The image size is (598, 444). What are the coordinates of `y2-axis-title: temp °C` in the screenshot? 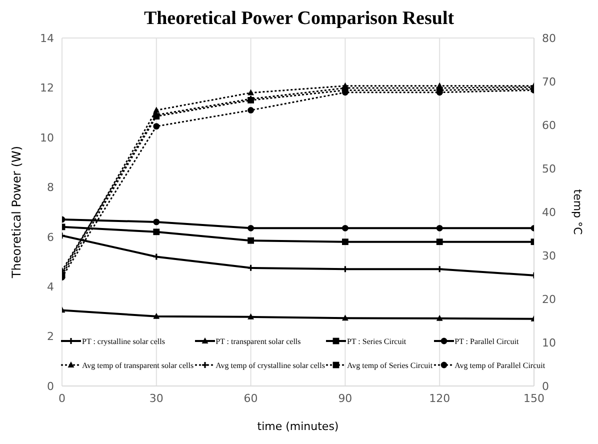 It's located at (577, 212).